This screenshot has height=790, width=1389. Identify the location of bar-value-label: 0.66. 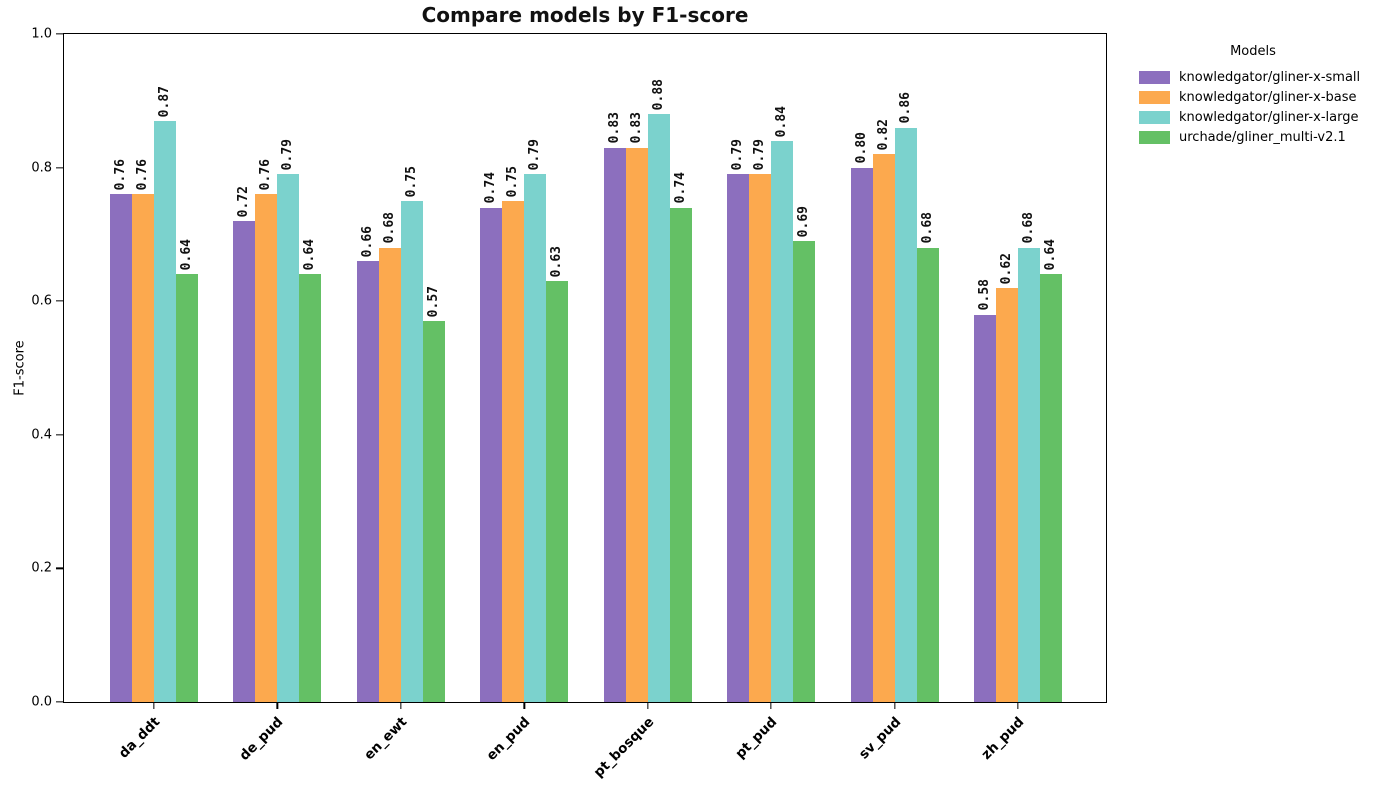
(367, 241).